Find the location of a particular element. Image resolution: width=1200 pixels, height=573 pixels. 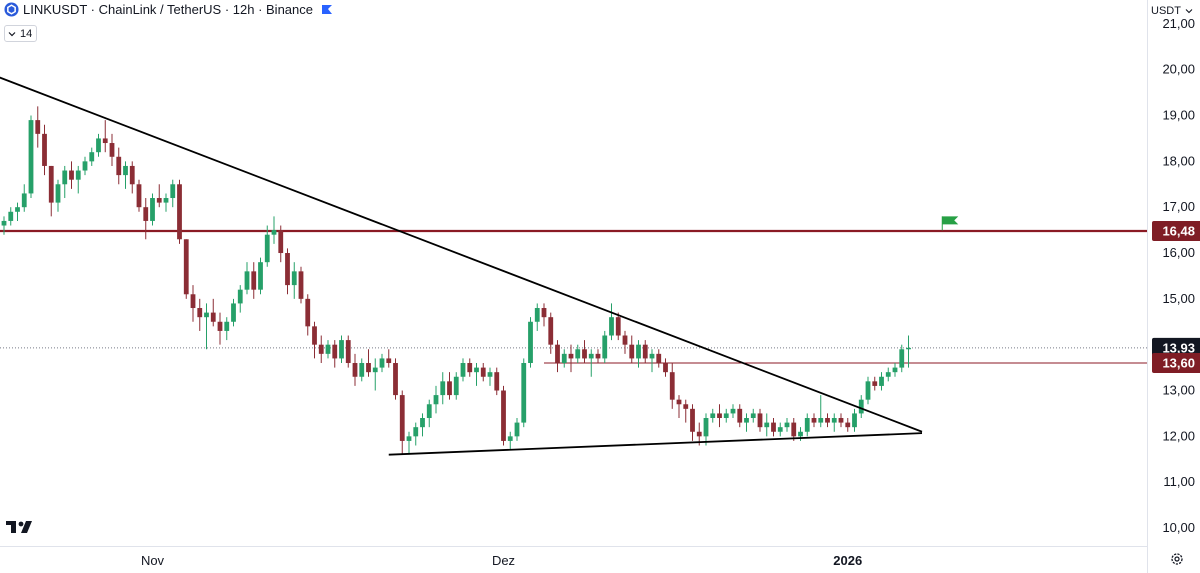

currency-selector: USDT is located at coordinates (1172, 11).